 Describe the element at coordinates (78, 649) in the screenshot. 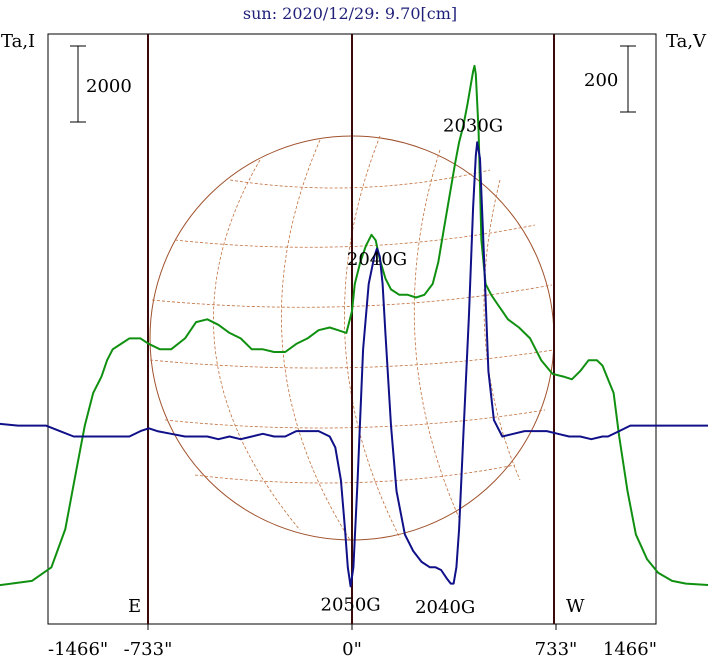

I see `x-tick-label-0: -1466"` at that location.